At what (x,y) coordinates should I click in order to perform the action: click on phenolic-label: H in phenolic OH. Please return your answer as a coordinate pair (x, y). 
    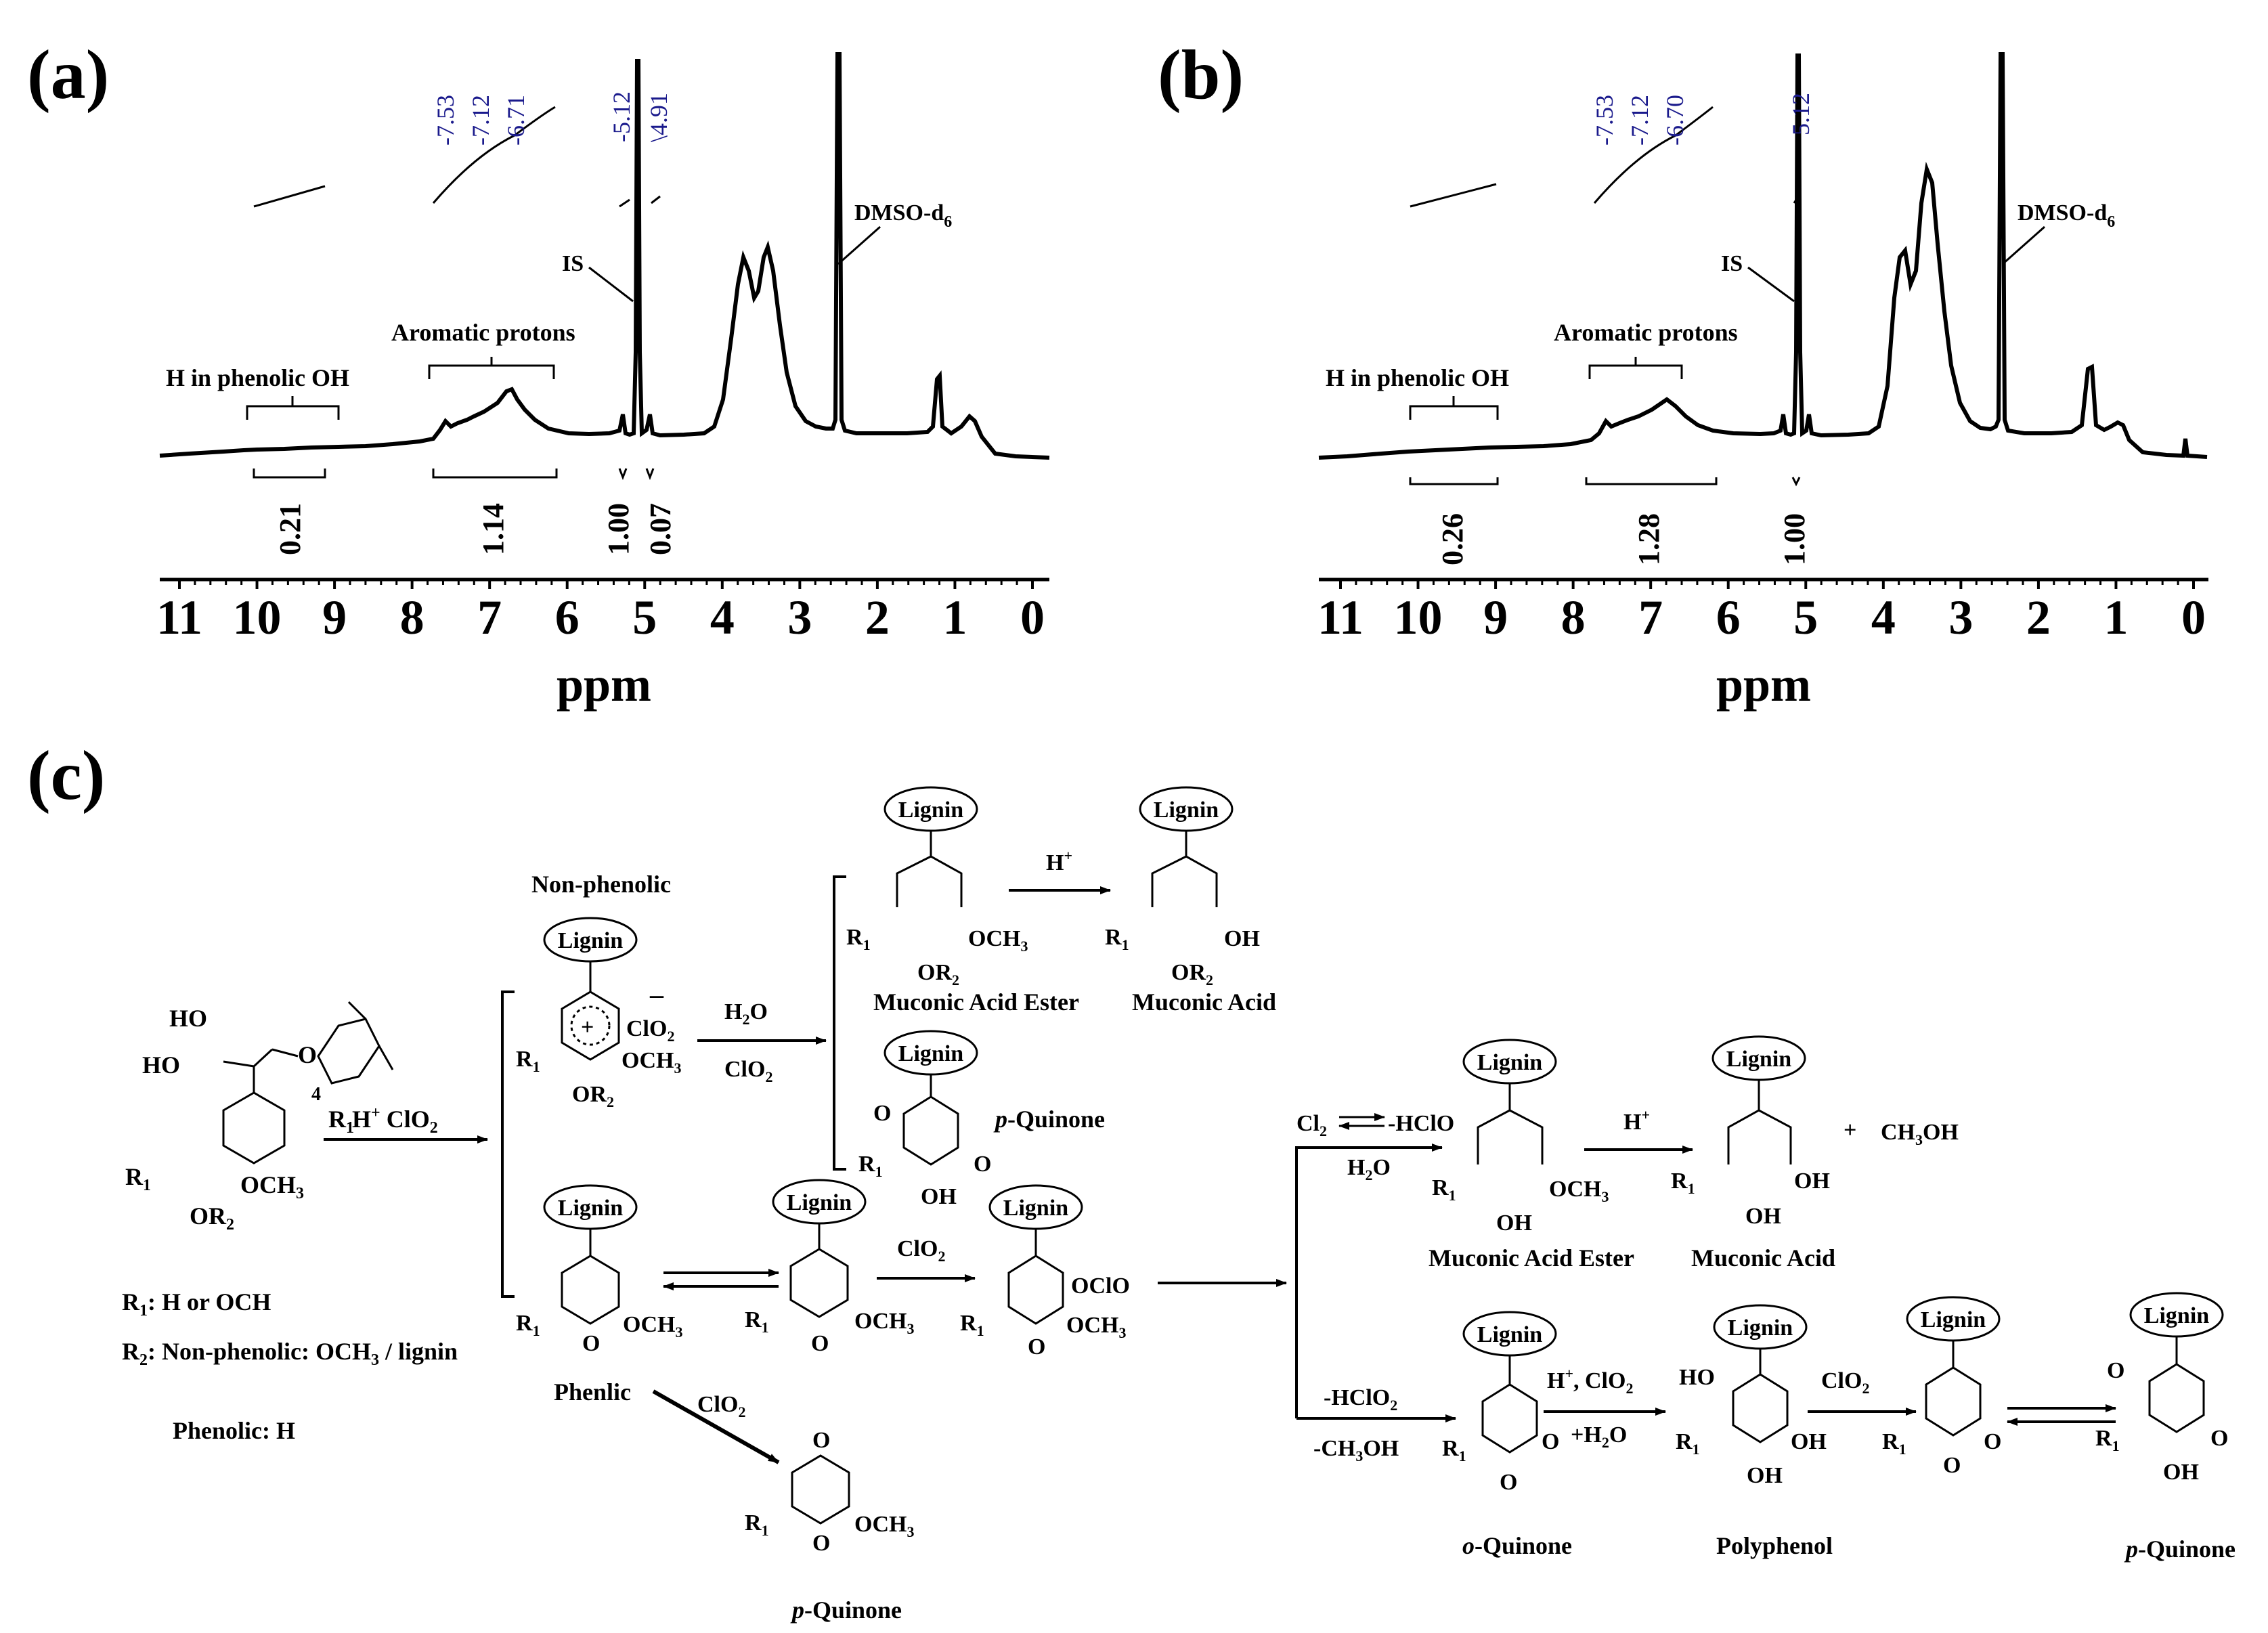
    Looking at the image, I should click on (1417, 377).